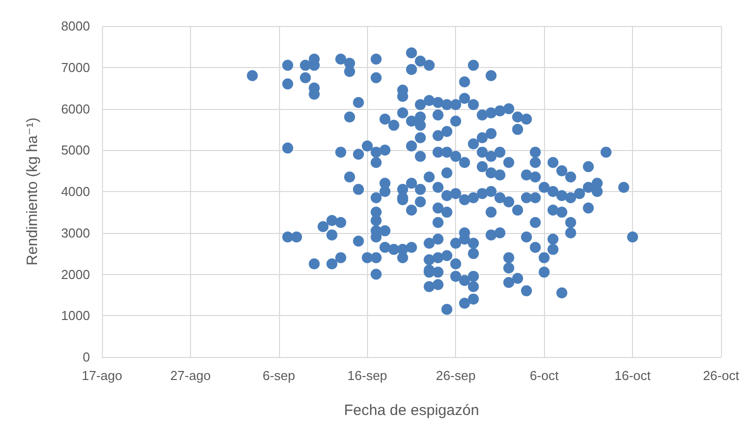 This screenshot has height=428, width=748. I want to click on y-tick-label: 8000, so click(75, 26).